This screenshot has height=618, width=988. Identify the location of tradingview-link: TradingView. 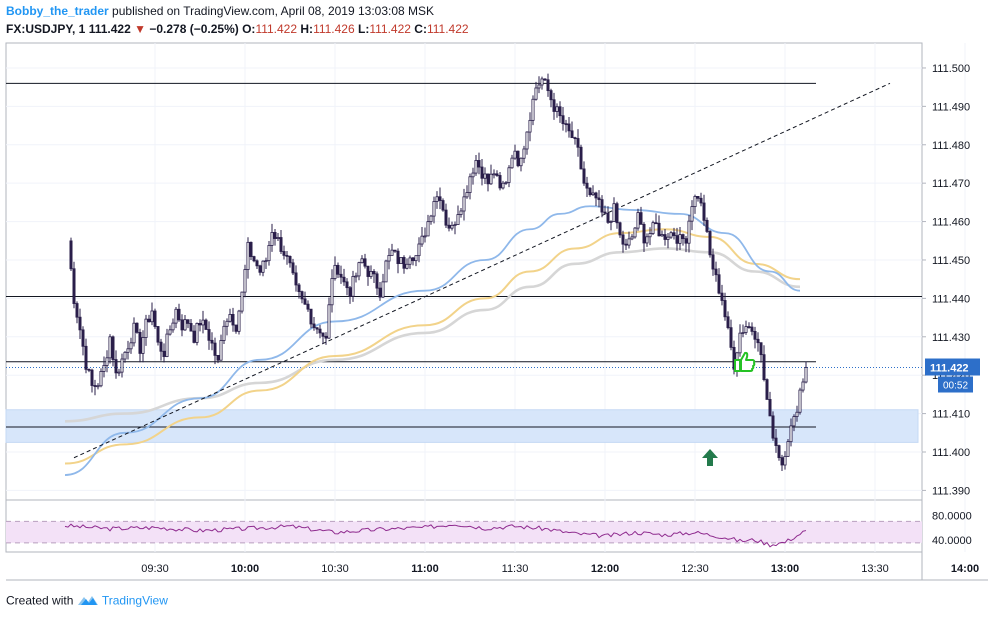
(134, 600).